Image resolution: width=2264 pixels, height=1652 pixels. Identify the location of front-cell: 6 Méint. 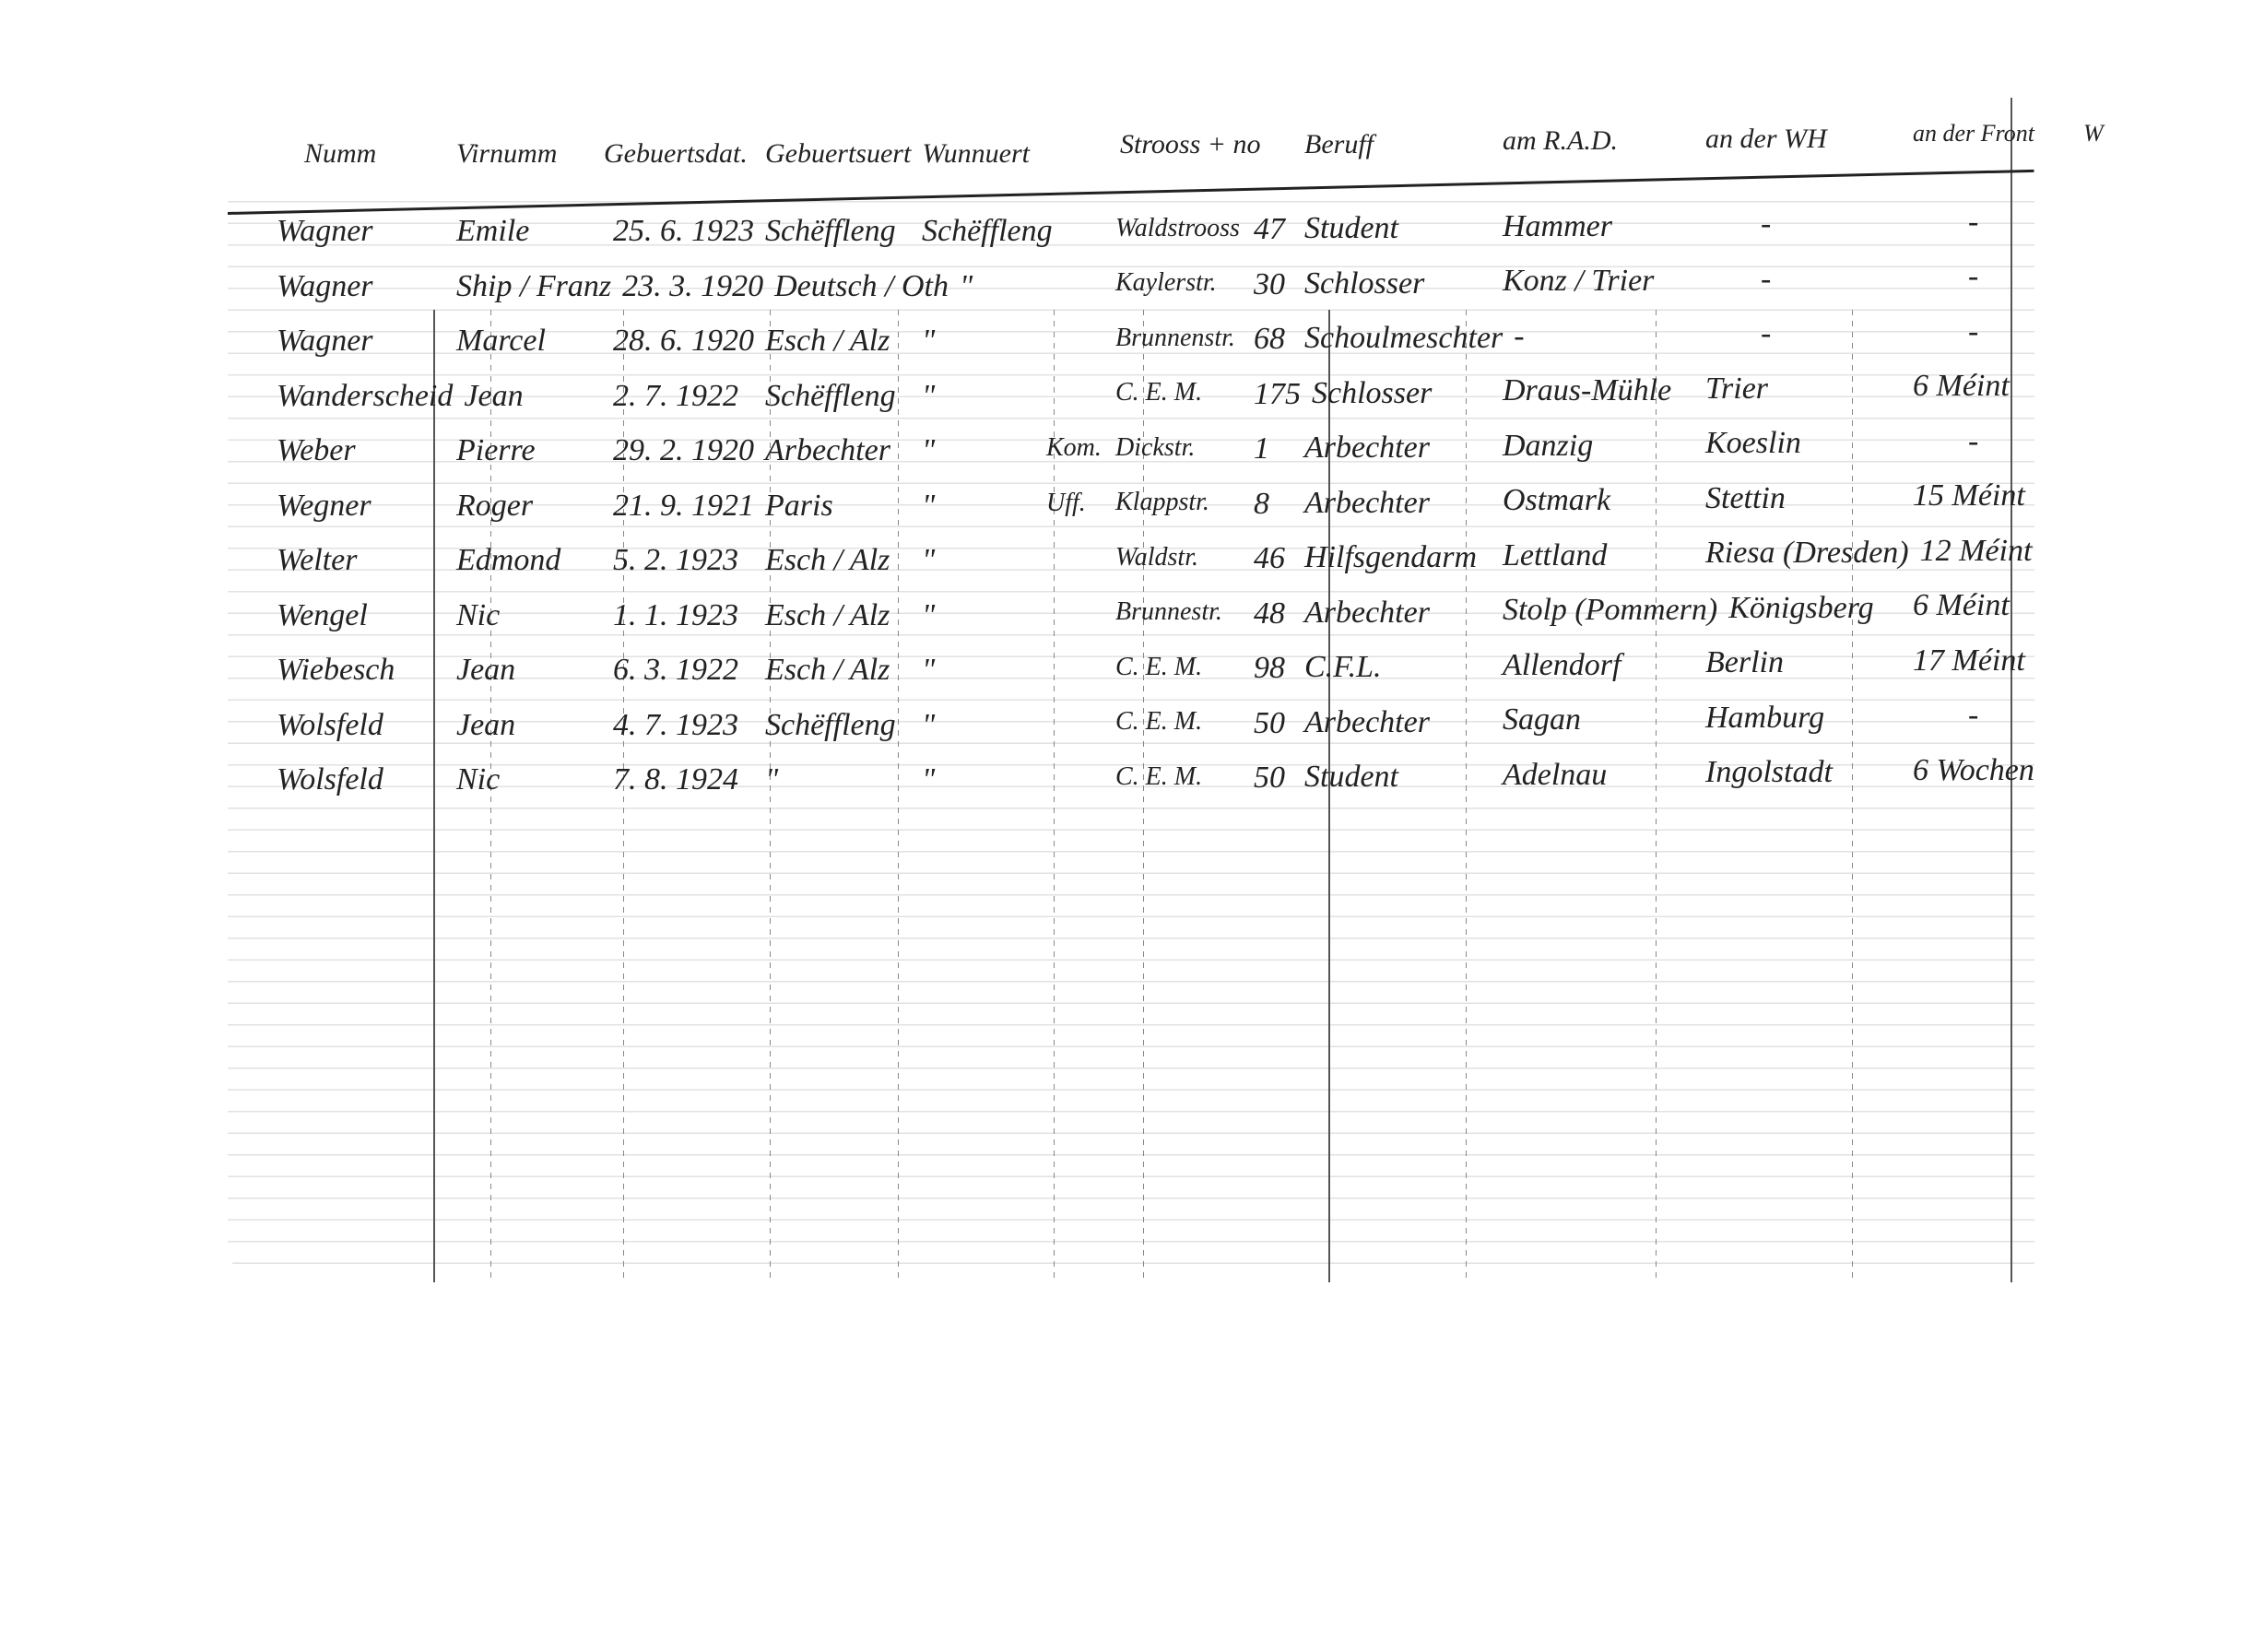
(1961, 386).